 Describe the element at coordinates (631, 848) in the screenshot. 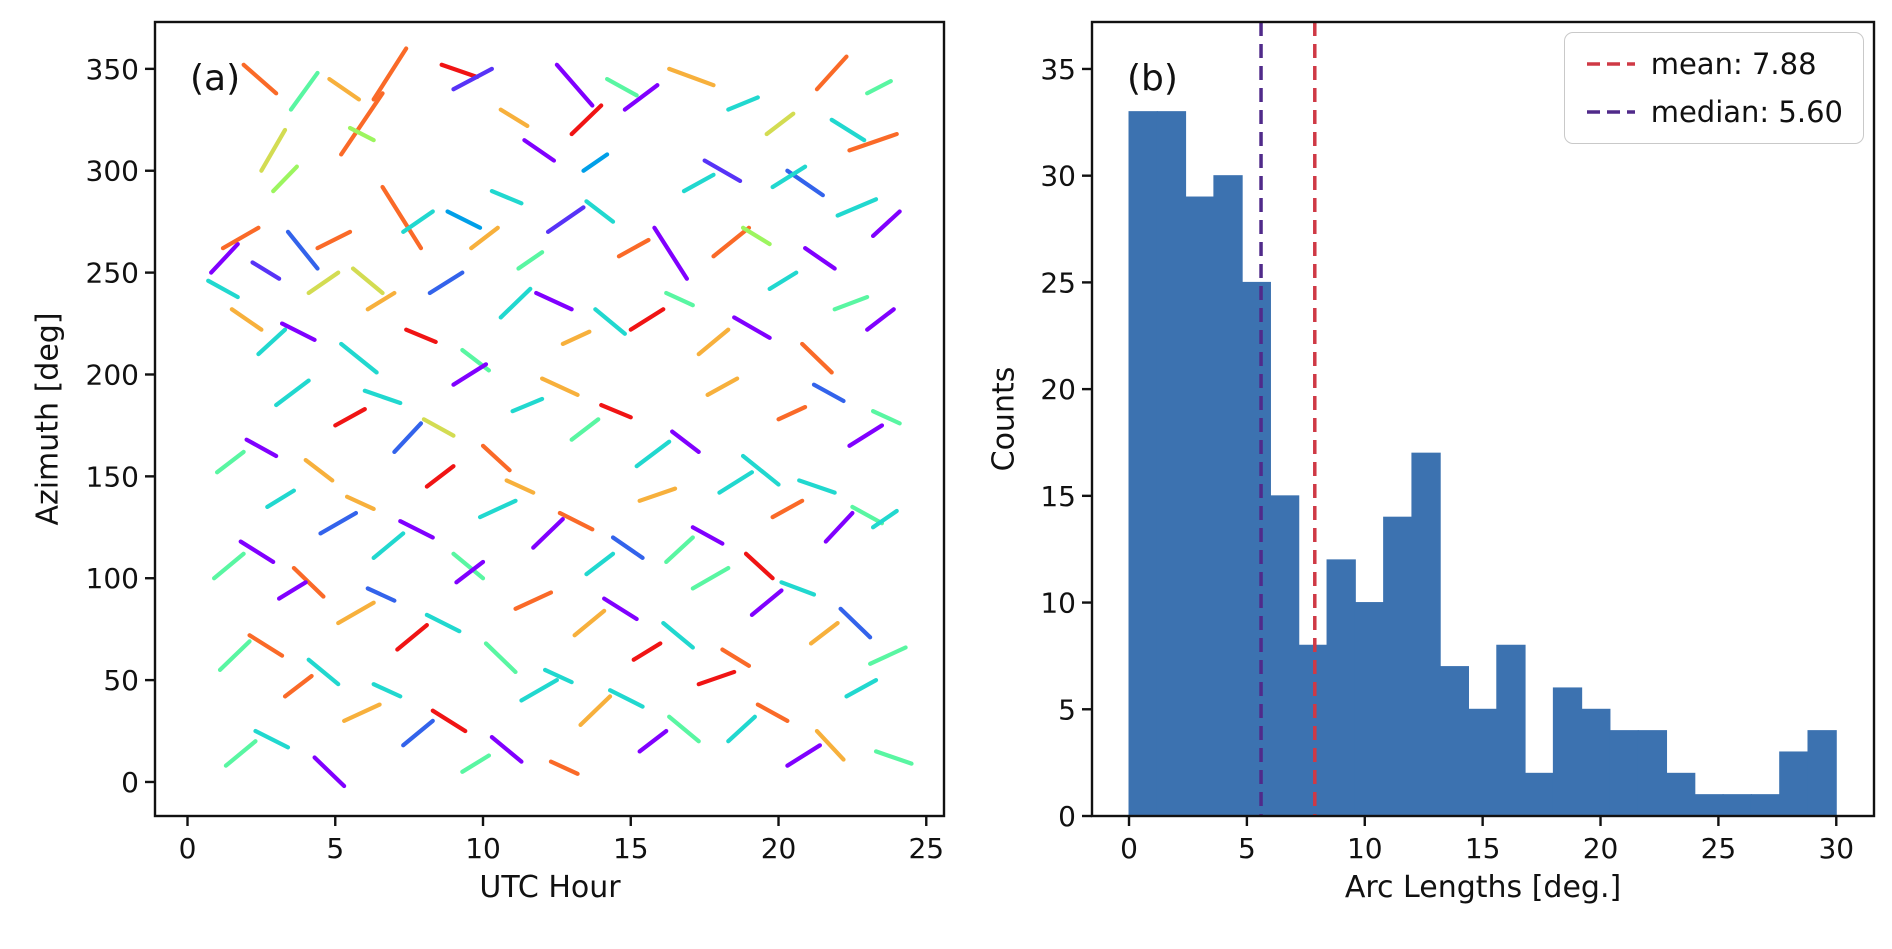

I see `panel-a-x-tick-label: 15` at that location.